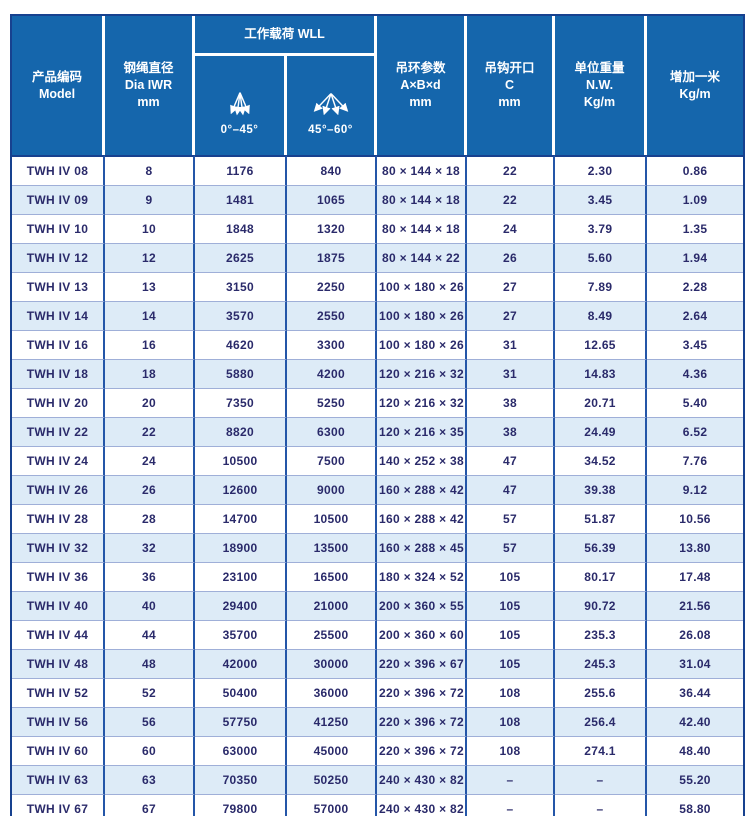 This screenshot has height=816, width=750. What do you see at coordinates (422, 635) in the screenshot?
I see `ring-dims-cell: 200 × 360 × 60` at bounding box center [422, 635].